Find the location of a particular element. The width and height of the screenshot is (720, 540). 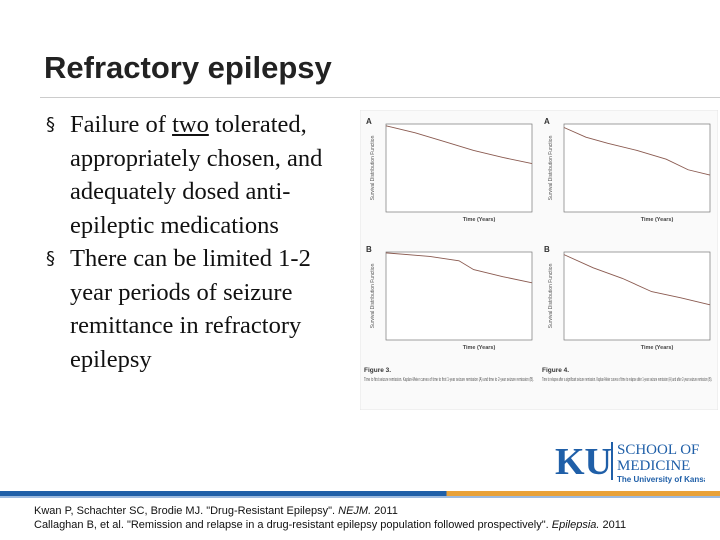

text: Failure of is located at coordinates (121, 124).